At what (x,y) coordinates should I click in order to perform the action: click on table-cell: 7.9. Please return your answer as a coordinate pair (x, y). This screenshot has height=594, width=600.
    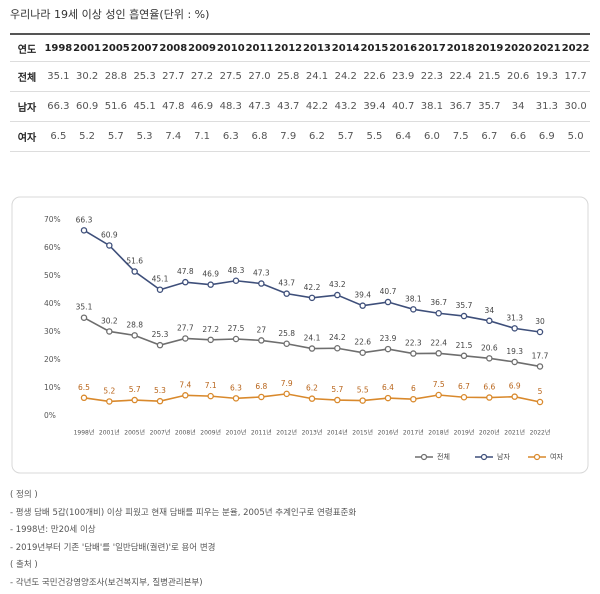
    Looking at the image, I should click on (288, 136).